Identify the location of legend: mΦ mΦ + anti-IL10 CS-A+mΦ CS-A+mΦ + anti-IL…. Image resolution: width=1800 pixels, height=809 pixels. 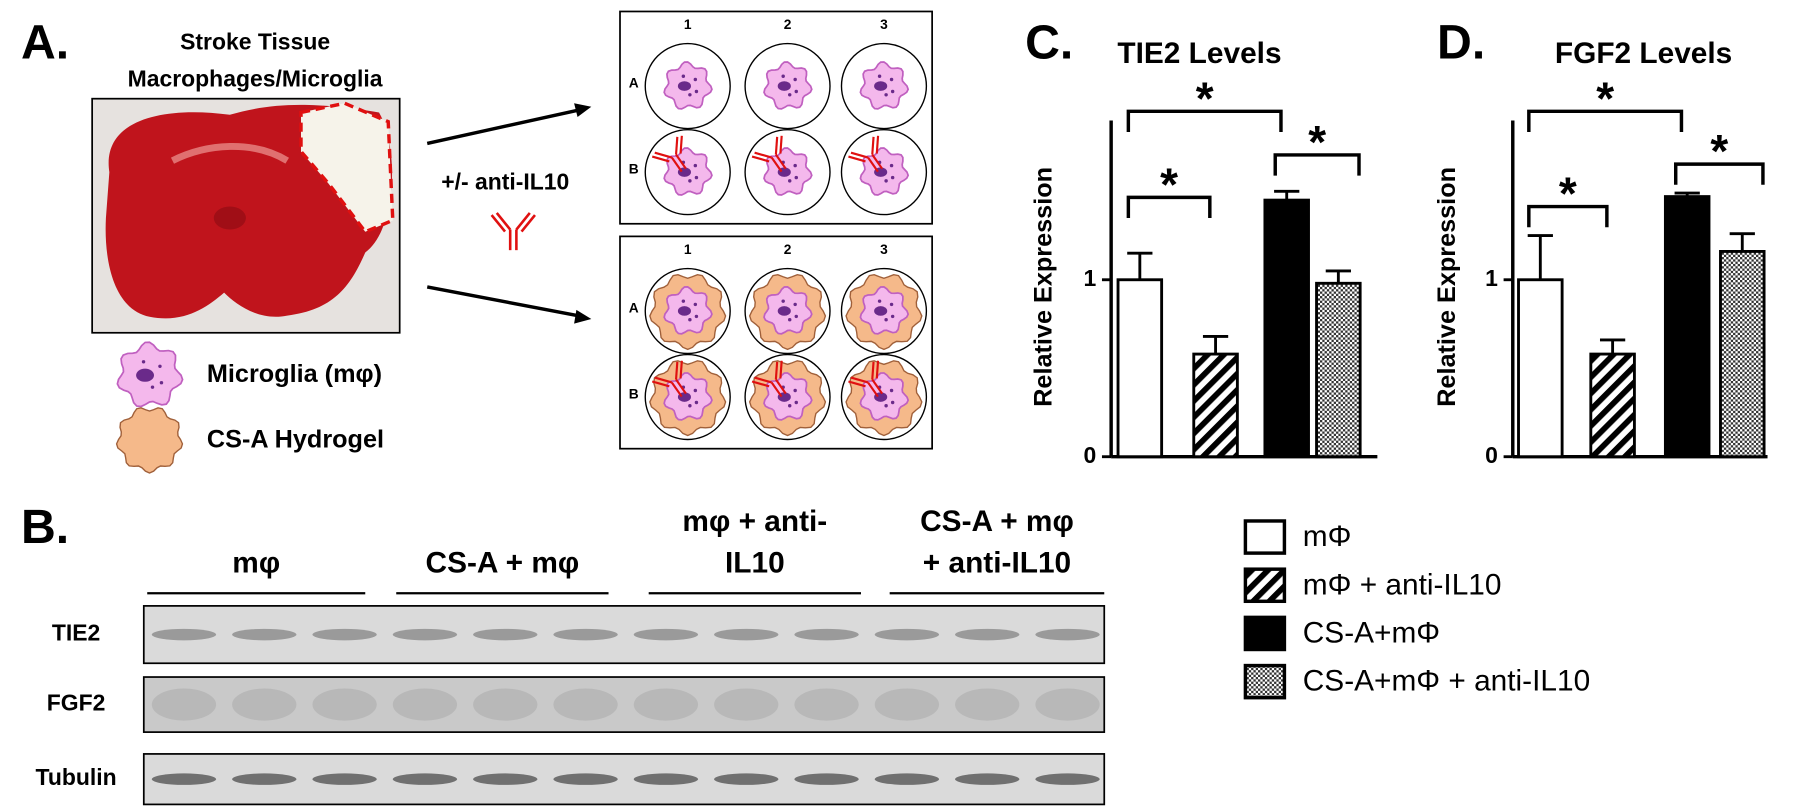
(1416, 609).